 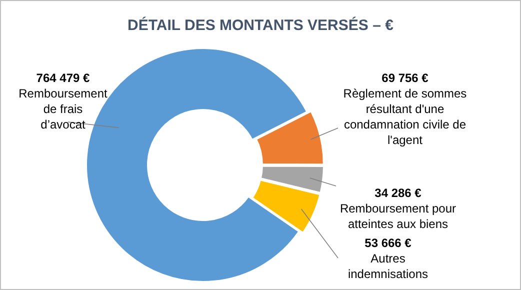 I want to click on slice-label: Remboursement pour atteintes aux biens, so click(x=398, y=216).